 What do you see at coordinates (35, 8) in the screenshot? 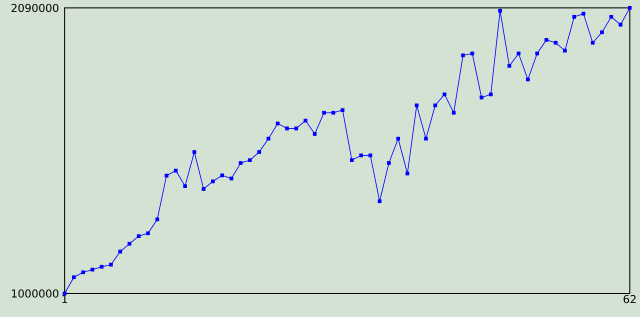
I see `y-tick-label: 2090000` at bounding box center [35, 8].